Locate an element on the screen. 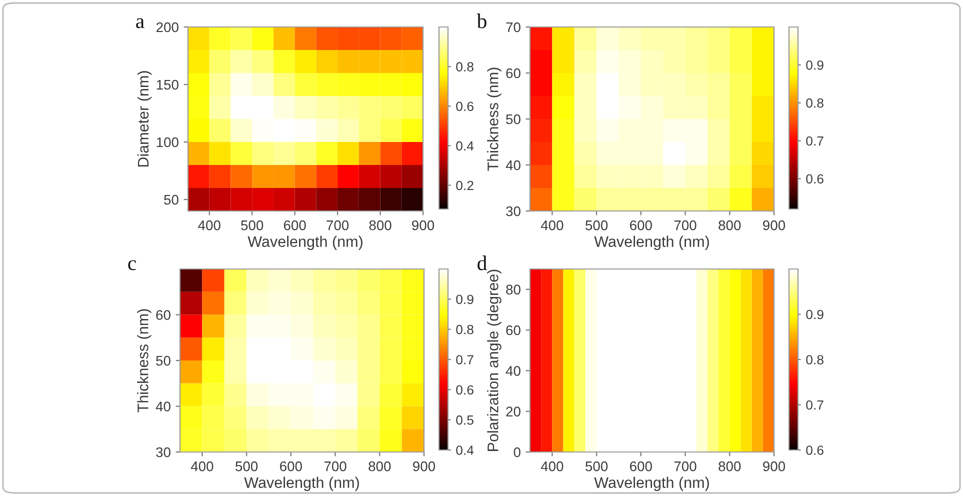 Image resolution: width=963 pixels, height=496 pixels. chart-title: a is located at coordinates (140, 23).